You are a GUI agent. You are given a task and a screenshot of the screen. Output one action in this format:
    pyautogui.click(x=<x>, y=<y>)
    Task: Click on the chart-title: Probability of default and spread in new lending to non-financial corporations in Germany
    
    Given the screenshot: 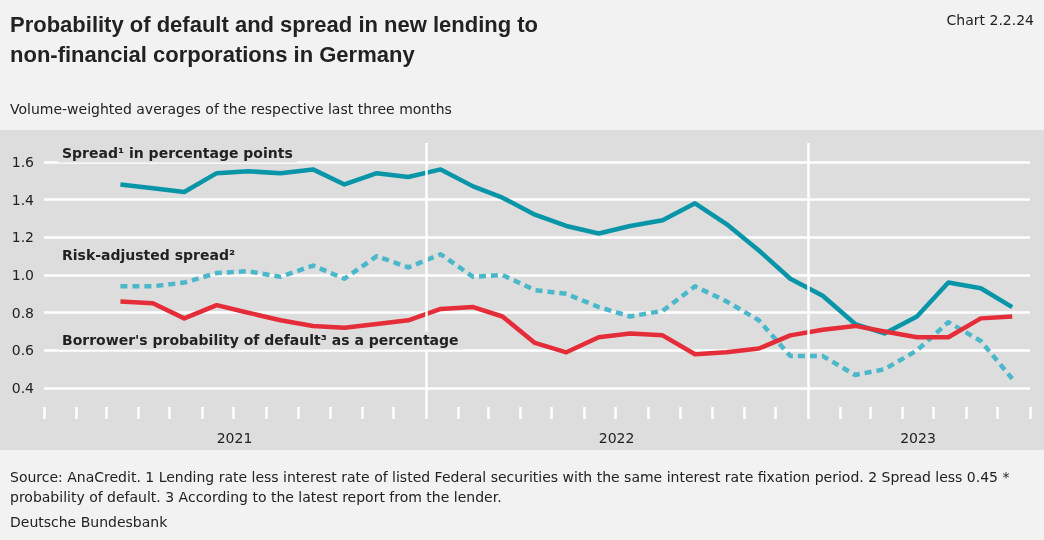 What is the action you would take?
    pyautogui.click(x=275, y=40)
    